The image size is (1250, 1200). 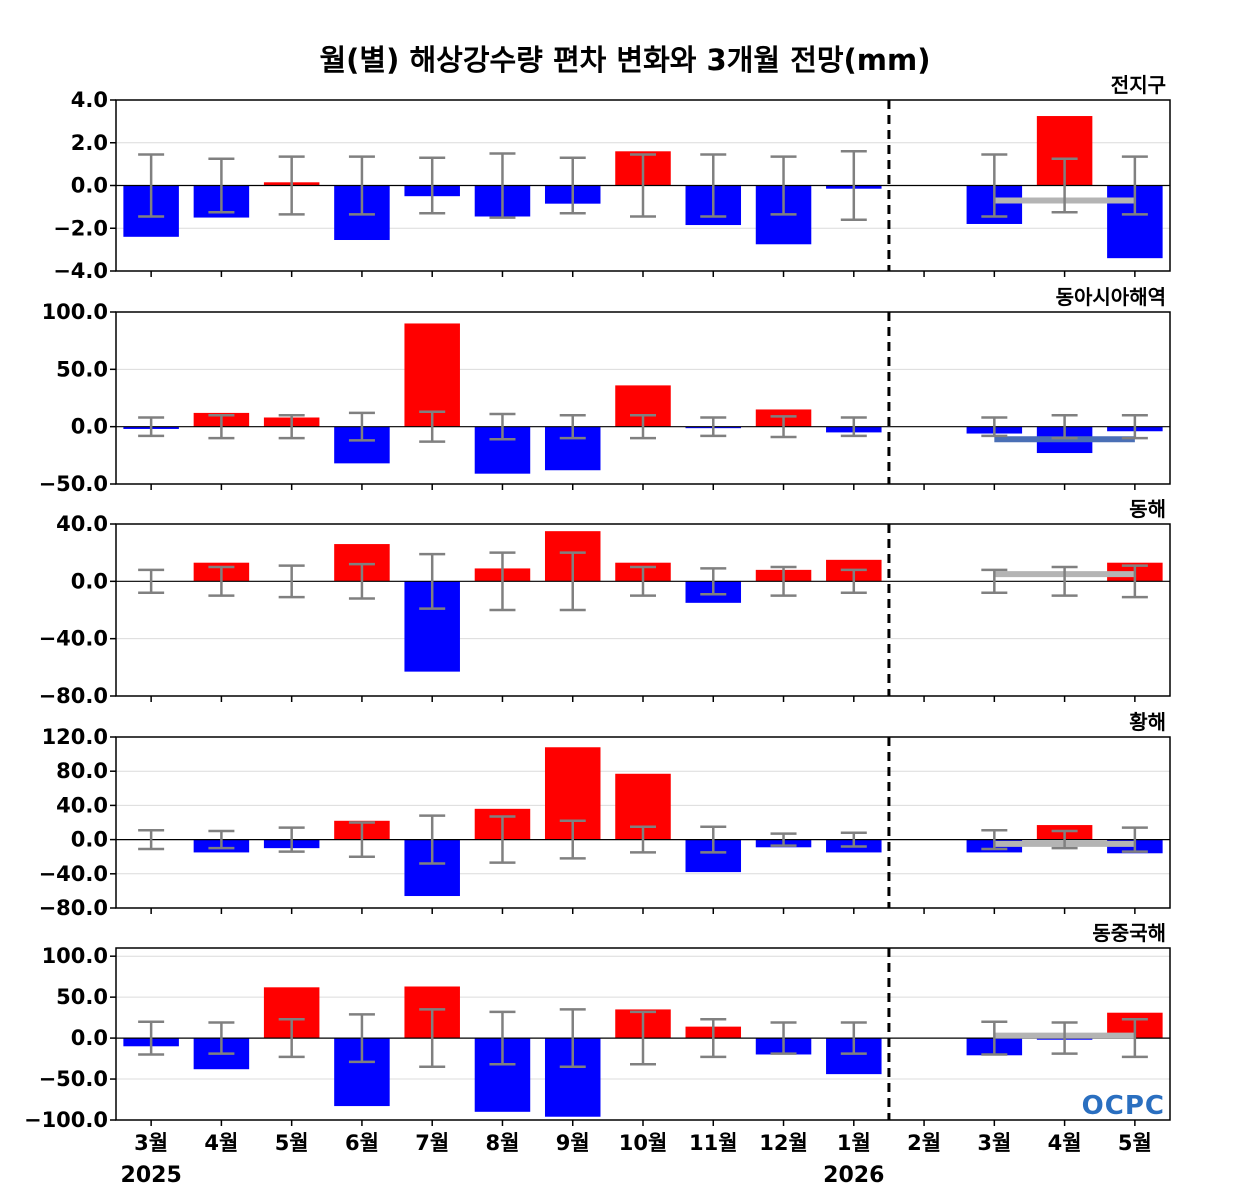 I want to click on x-tick-label: 8월, so click(x=502, y=1143).